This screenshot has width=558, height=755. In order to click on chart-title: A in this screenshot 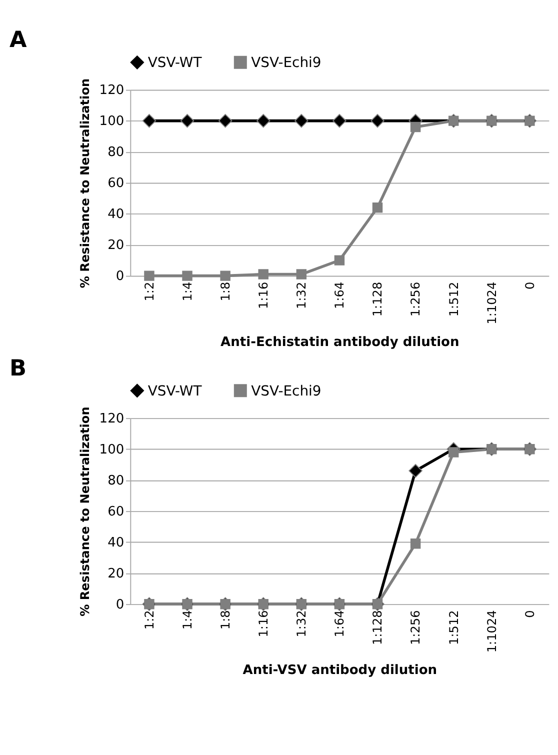, I will do `click(19, 40)`.